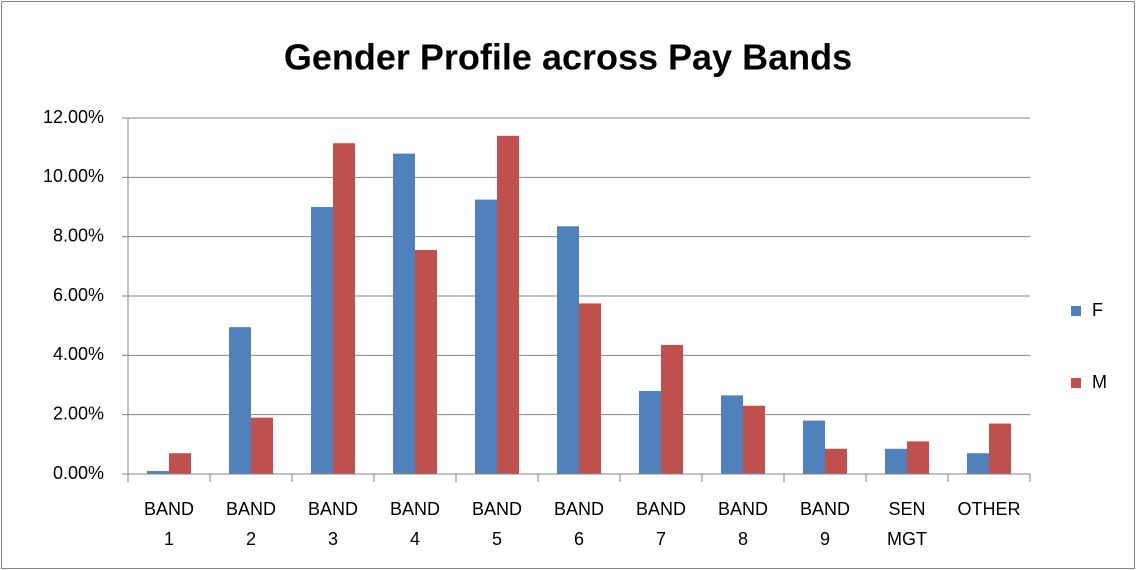  What do you see at coordinates (78, 354) in the screenshot?
I see `y-tick-label: 4.00%` at bounding box center [78, 354].